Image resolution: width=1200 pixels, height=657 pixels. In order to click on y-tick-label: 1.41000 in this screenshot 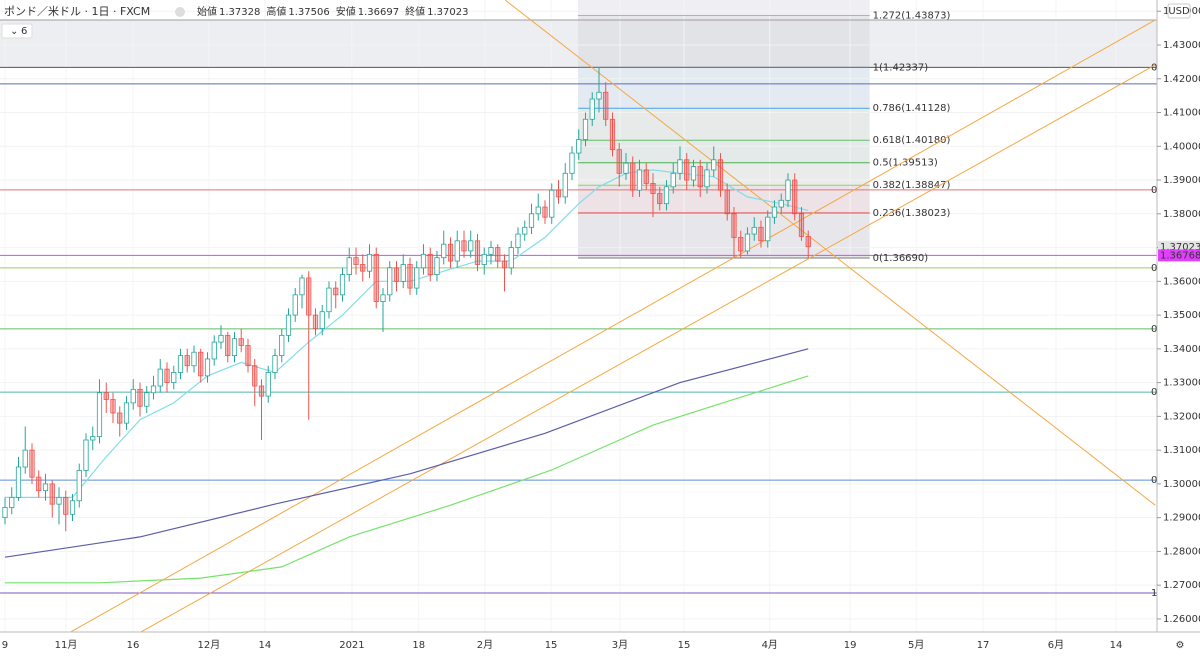, I will do `click(1181, 113)`.